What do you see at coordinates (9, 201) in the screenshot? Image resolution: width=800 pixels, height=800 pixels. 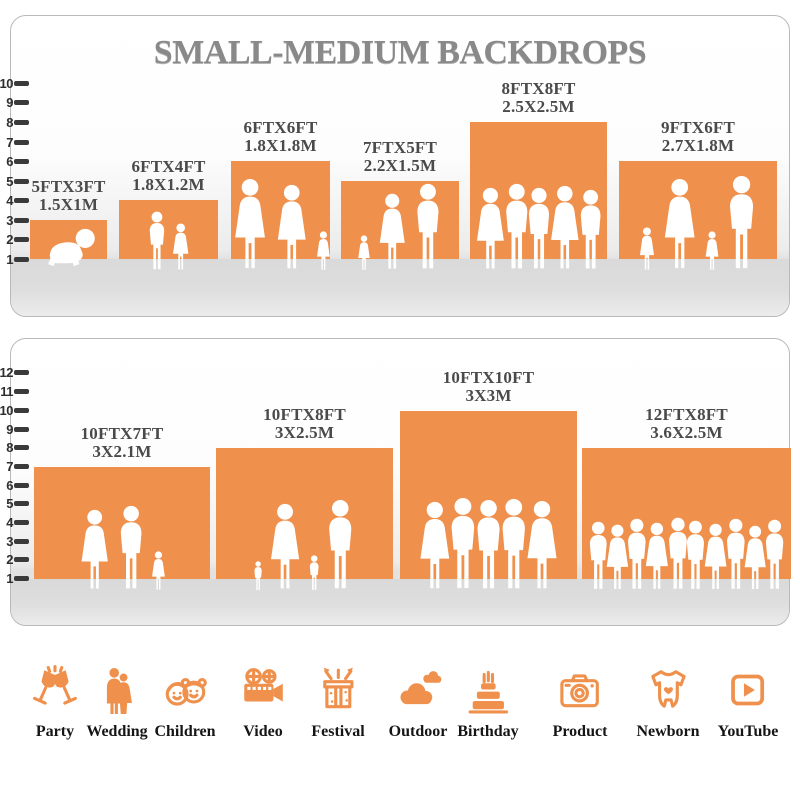 I see `ruler-tick-number: 4` at bounding box center [9, 201].